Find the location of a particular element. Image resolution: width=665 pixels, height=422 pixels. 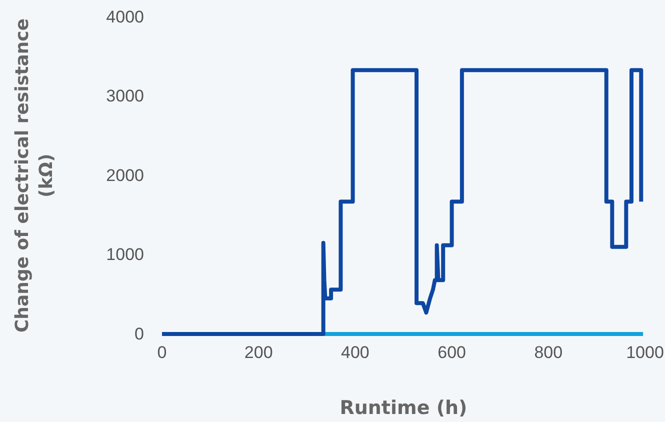

x-tick-label: 1000 is located at coordinates (645, 352).